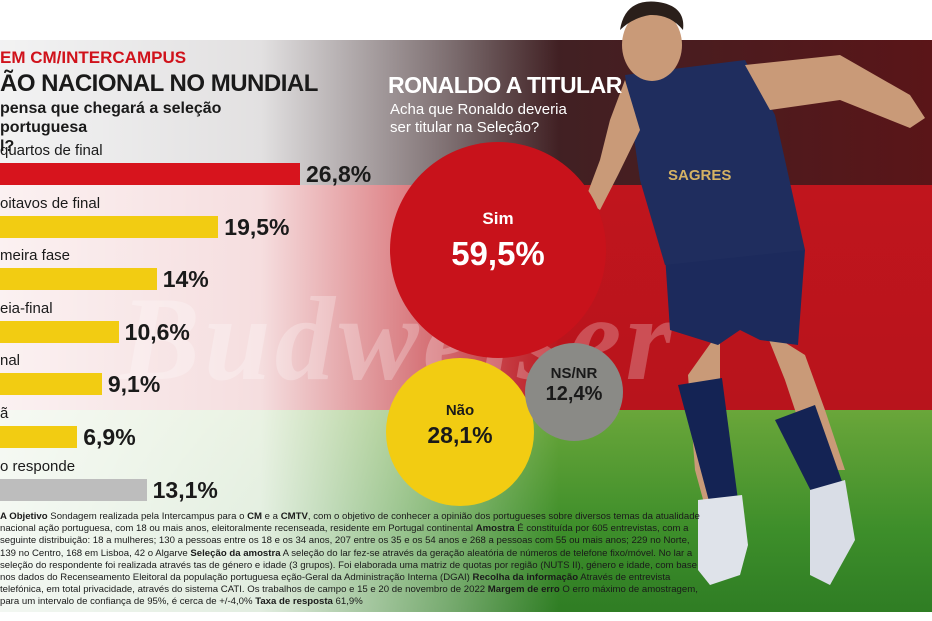 This screenshot has height=621, width=932. I want to click on bar-label: eia-final, so click(26, 308).